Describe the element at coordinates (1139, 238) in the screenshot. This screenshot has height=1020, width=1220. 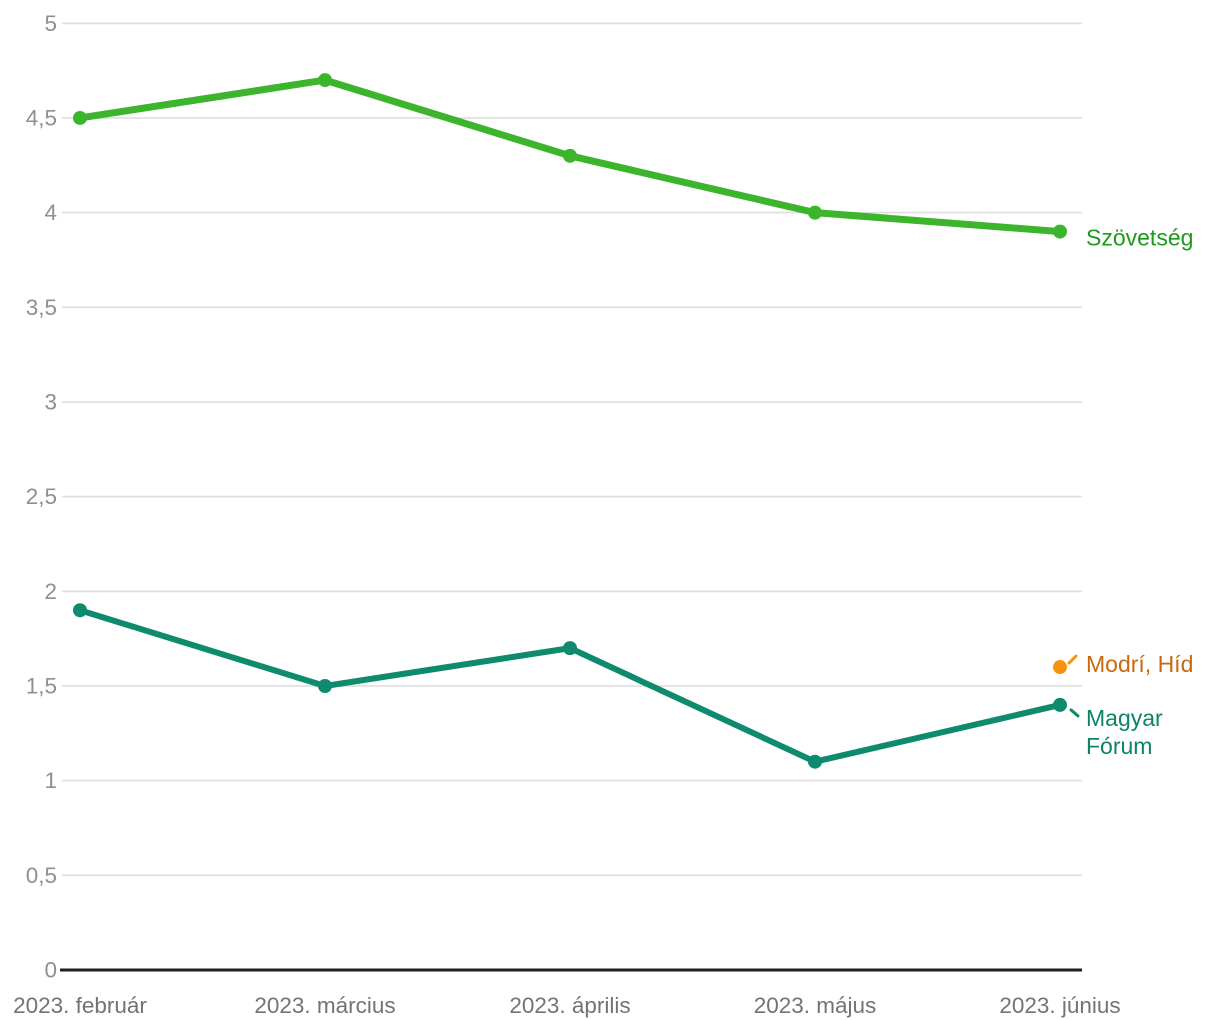
I see `series-label-szövetség: Szövetség` at that location.